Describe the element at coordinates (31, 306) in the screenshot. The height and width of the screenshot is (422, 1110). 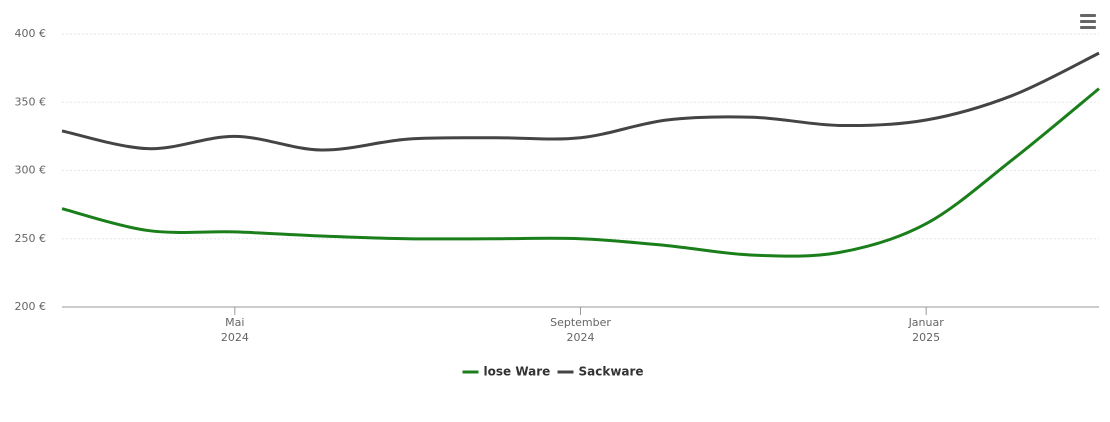
I see `y-tick-label: 200 €` at that location.